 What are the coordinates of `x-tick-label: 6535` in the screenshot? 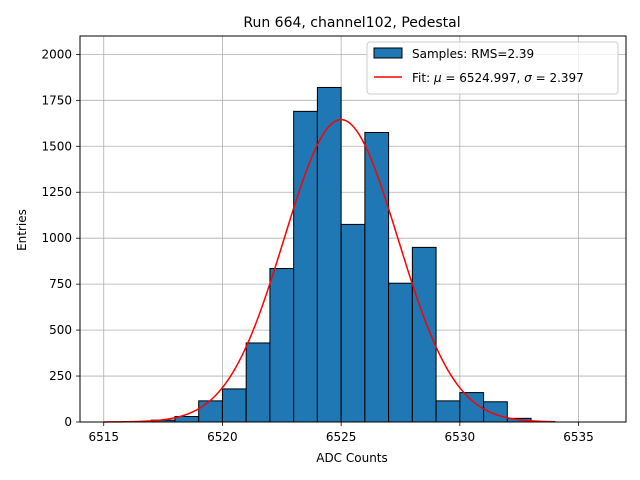 It's located at (578, 437).